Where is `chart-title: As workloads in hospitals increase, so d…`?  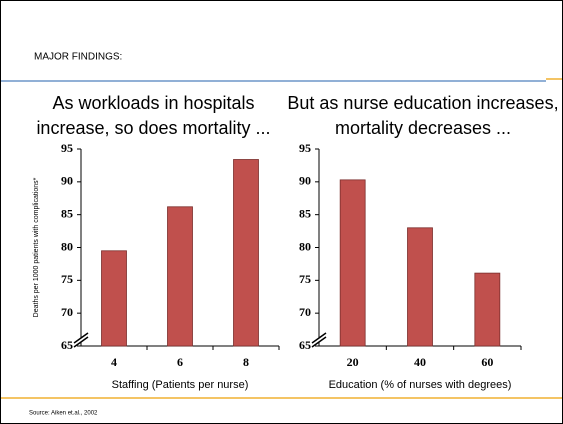 chart-title: As workloads in hospitals increase, so d… is located at coordinates (153, 115).